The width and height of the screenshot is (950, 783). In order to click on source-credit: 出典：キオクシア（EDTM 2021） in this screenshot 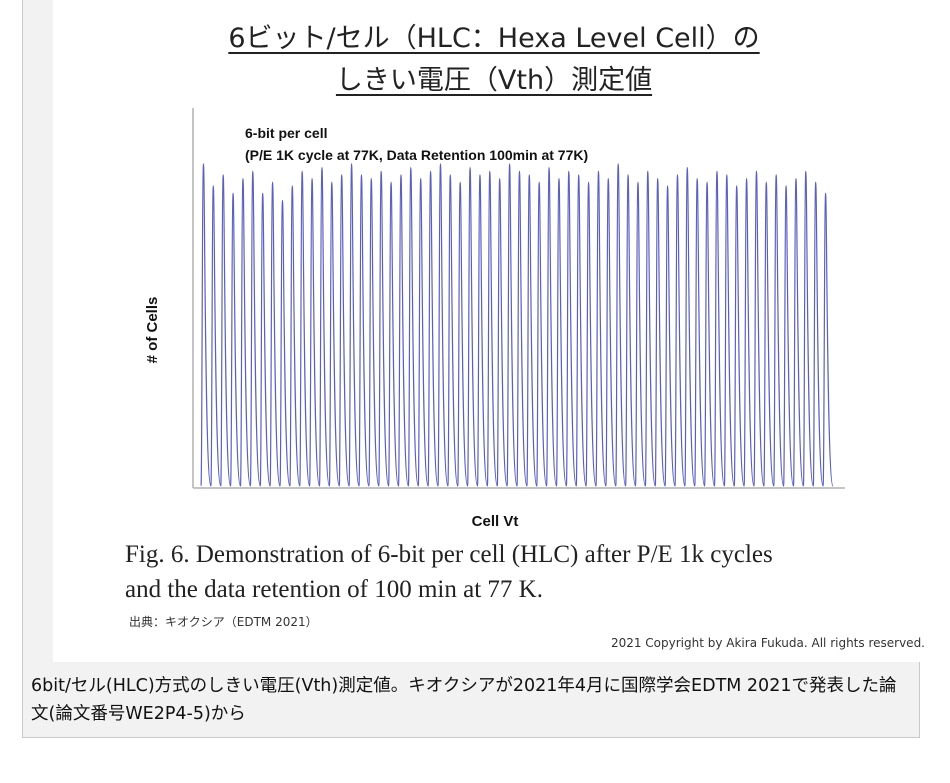, I will do `click(223, 622)`.